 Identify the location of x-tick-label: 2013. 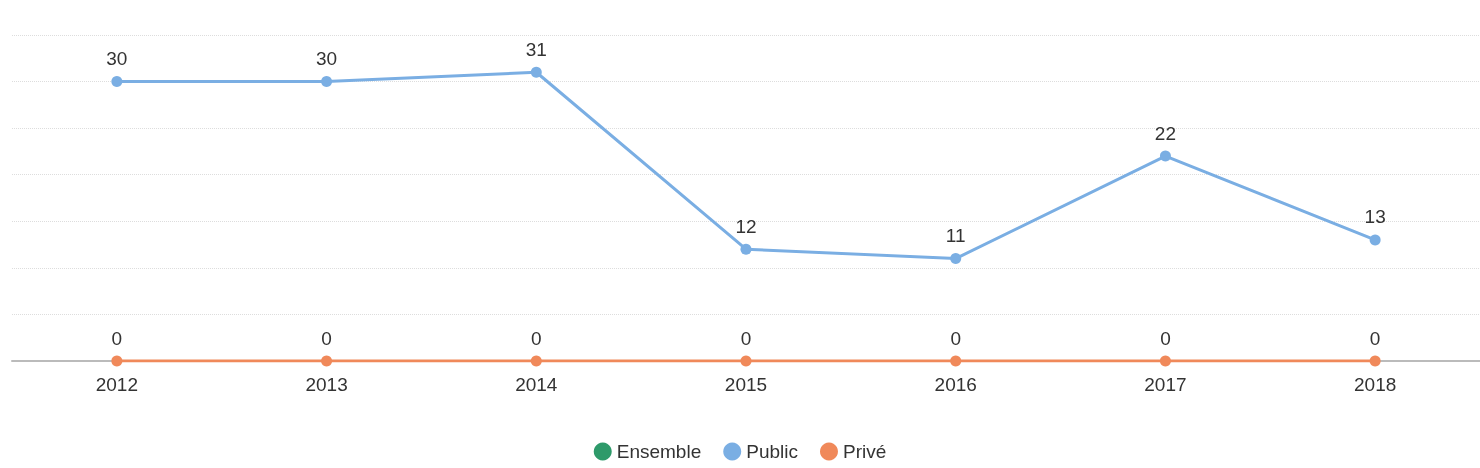
(326, 384).